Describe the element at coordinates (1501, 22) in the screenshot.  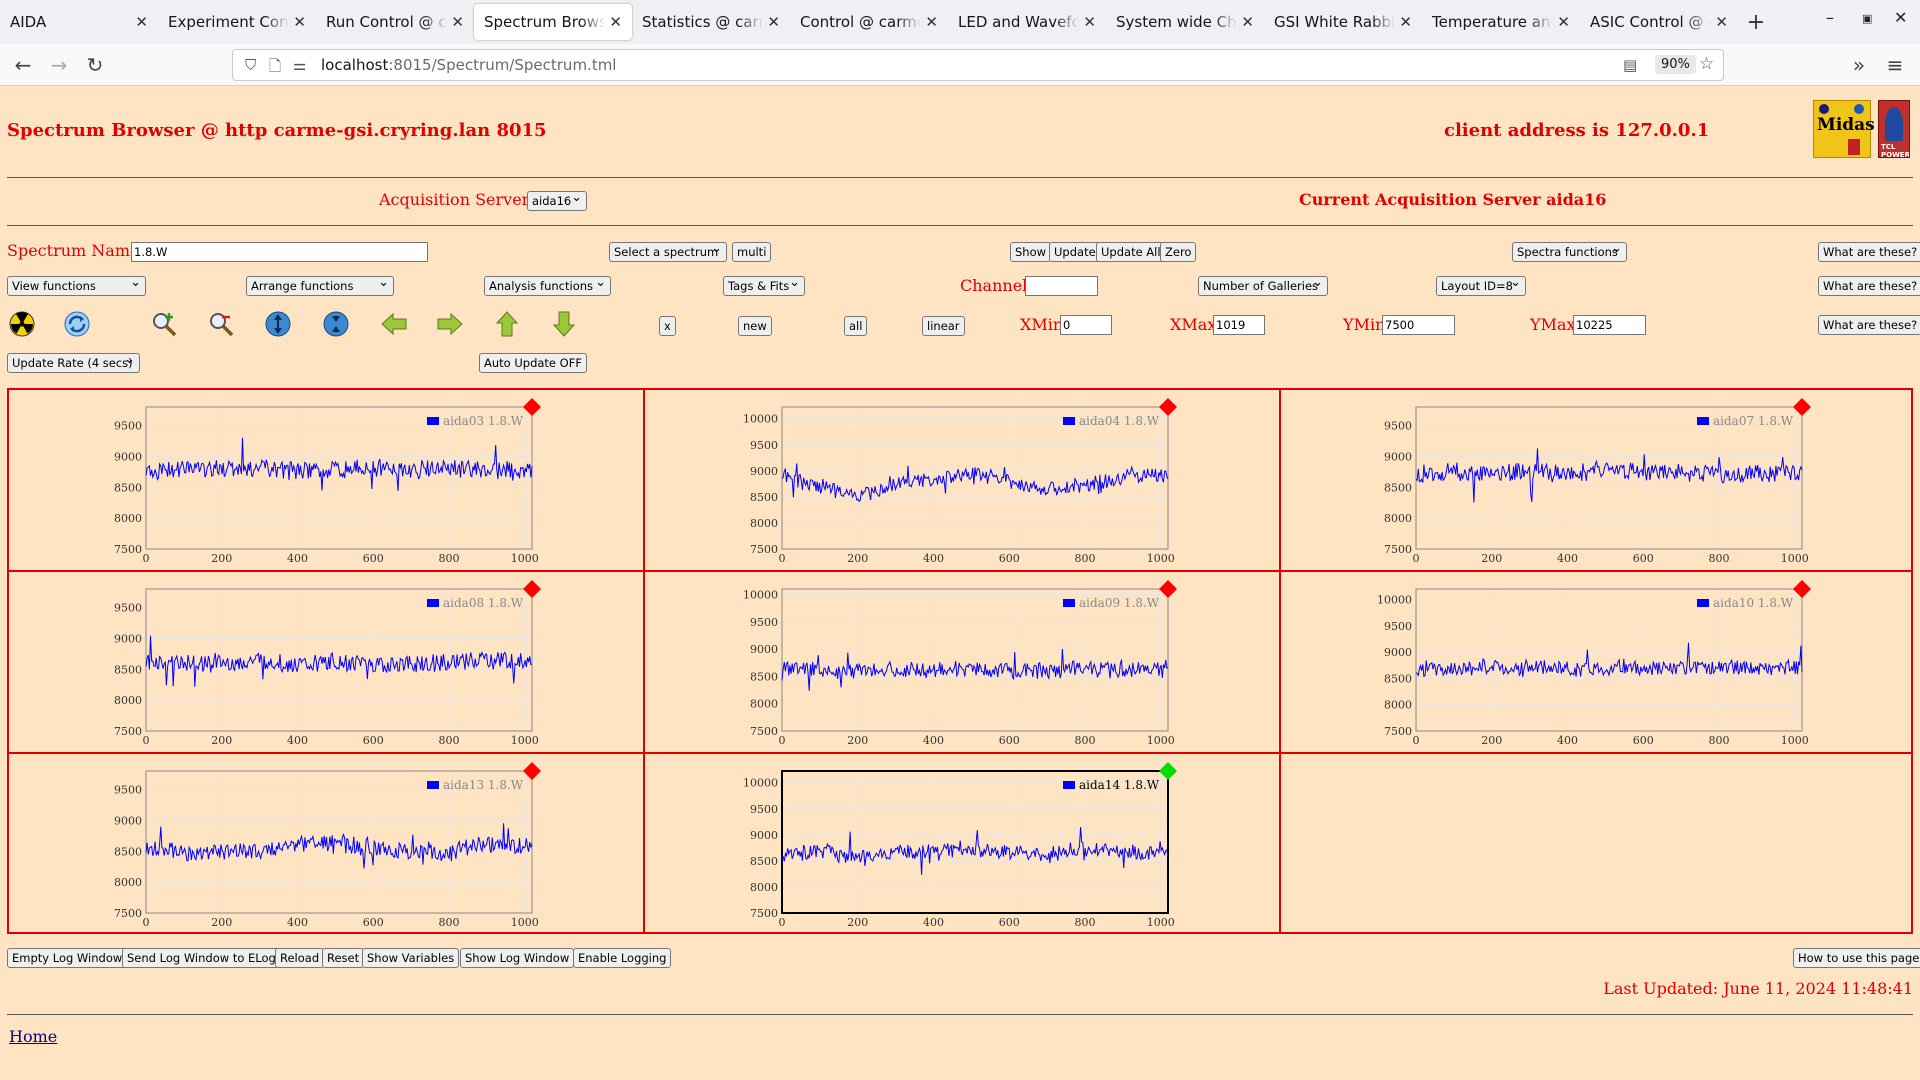
I see `browser-tab: Temperature and st✕` at that location.